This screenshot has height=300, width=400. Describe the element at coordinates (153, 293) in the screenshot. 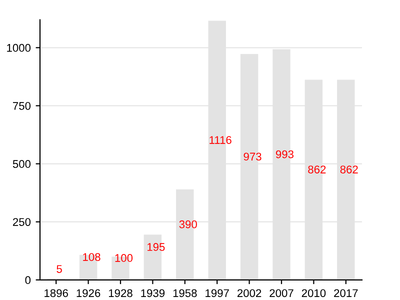

I see `x-tick-label: 1939` at that location.